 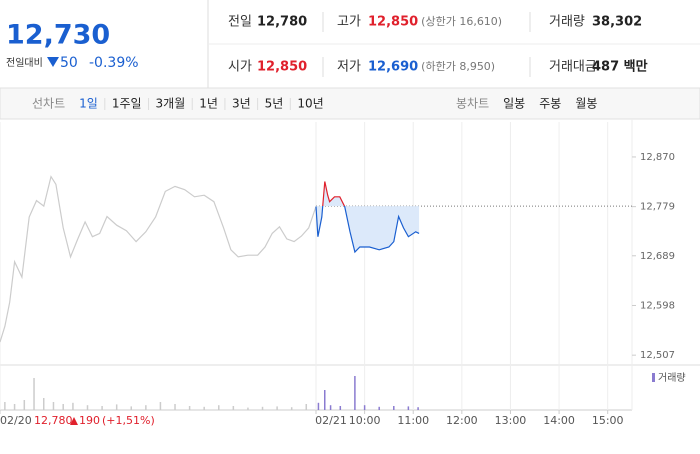 I want to click on info-label: 거래량, so click(x=567, y=22).